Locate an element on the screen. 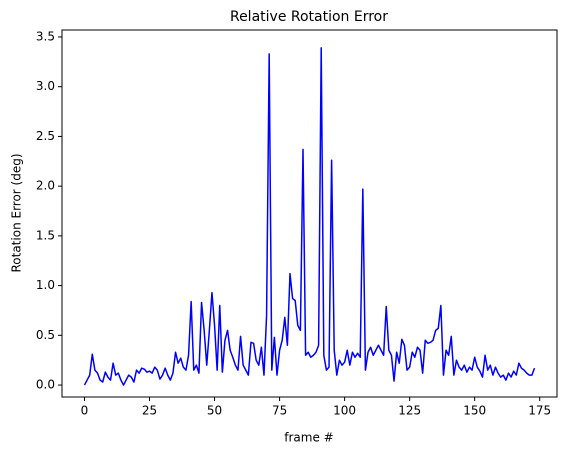 This screenshot has height=455, width=567. x-tick-label: 150 is located at coordinates (474, 411).